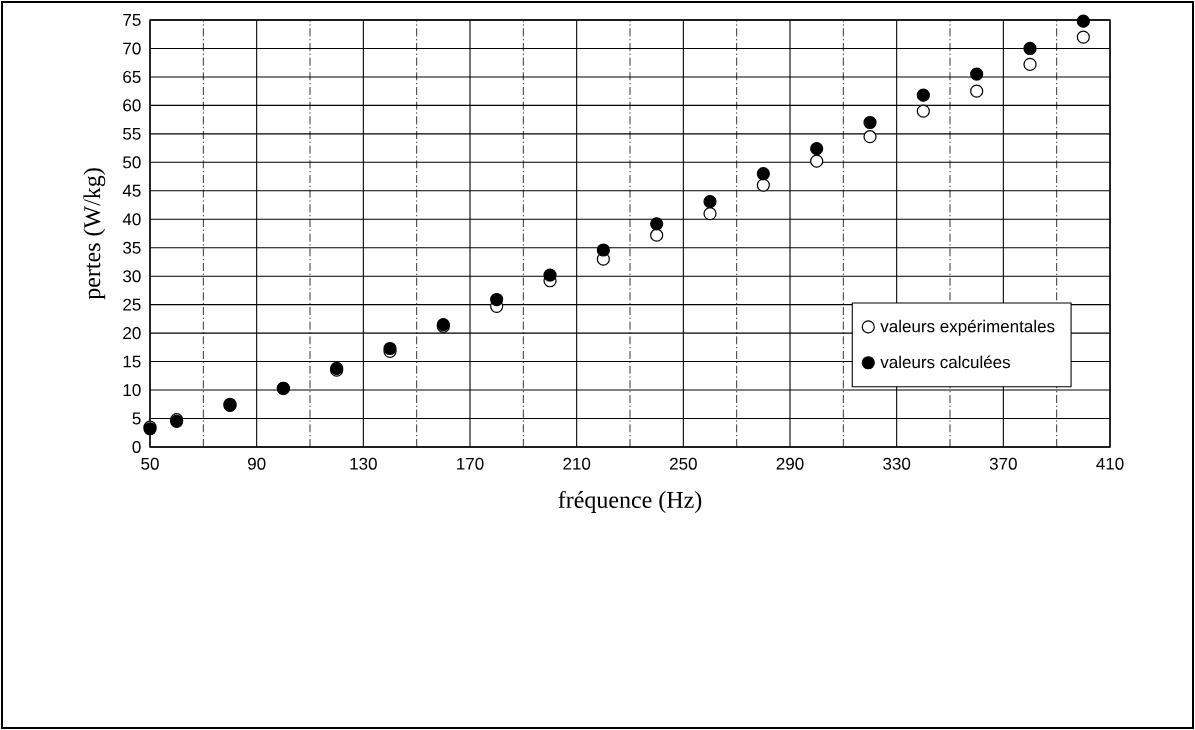 This screenshot has height=730, width=1195. What do you see at coordinates (136, 447) in the screenshot?
I see `y-tick-label: 0` at bounding box center [136, 447].